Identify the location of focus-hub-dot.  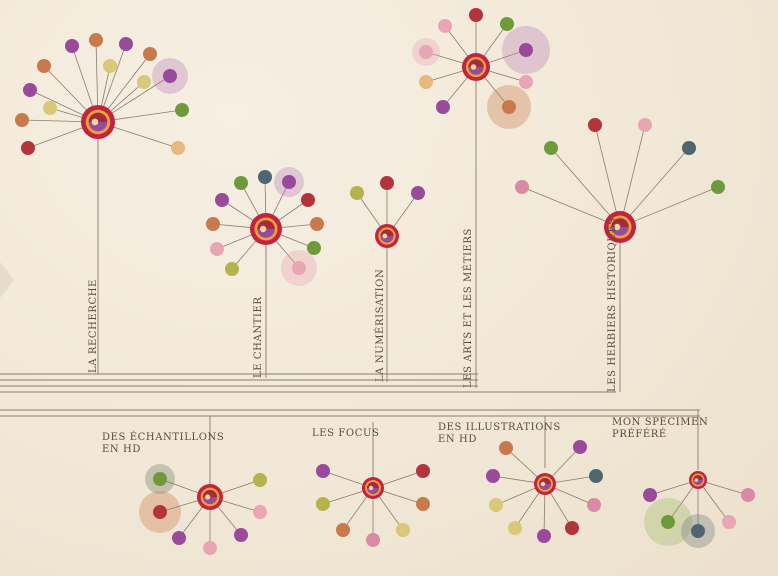
(371, 488).